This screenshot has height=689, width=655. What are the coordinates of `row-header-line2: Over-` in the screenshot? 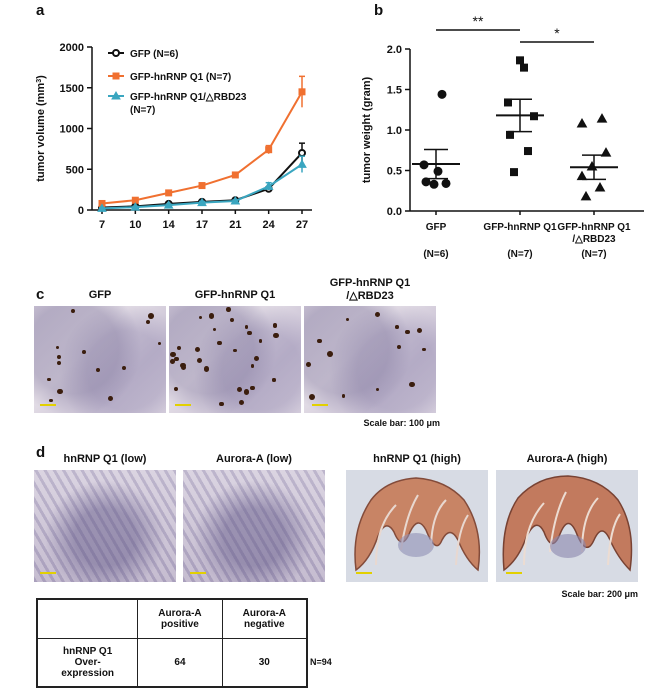 It's located at (87, 662).